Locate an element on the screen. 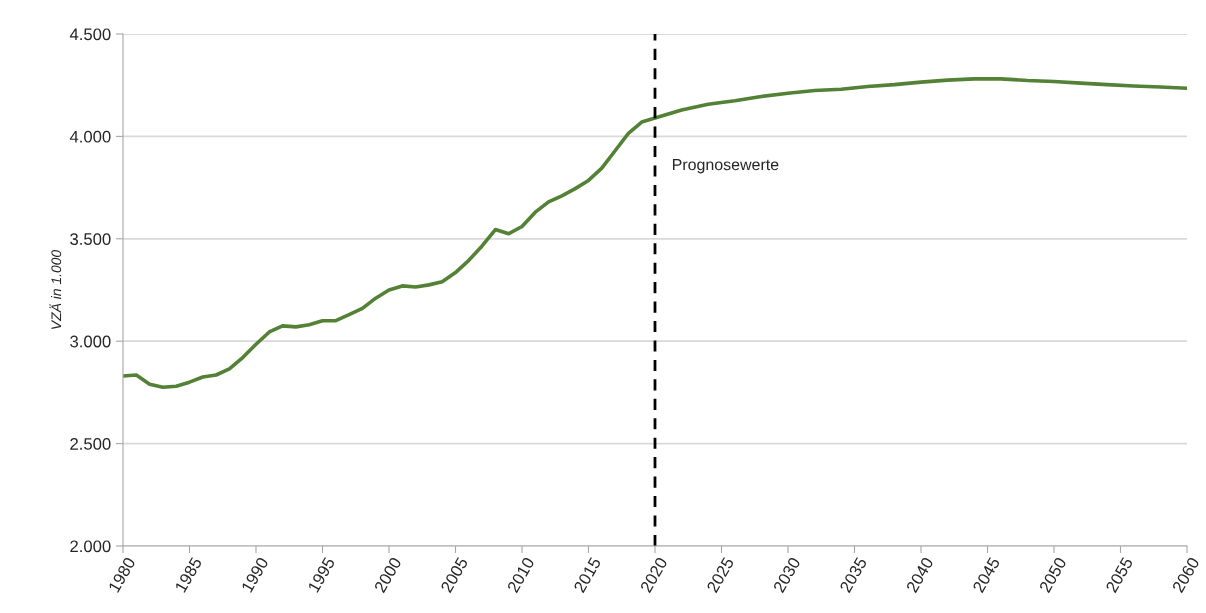  y-tick-label: 2.500 is located at coordinates (90, 444).